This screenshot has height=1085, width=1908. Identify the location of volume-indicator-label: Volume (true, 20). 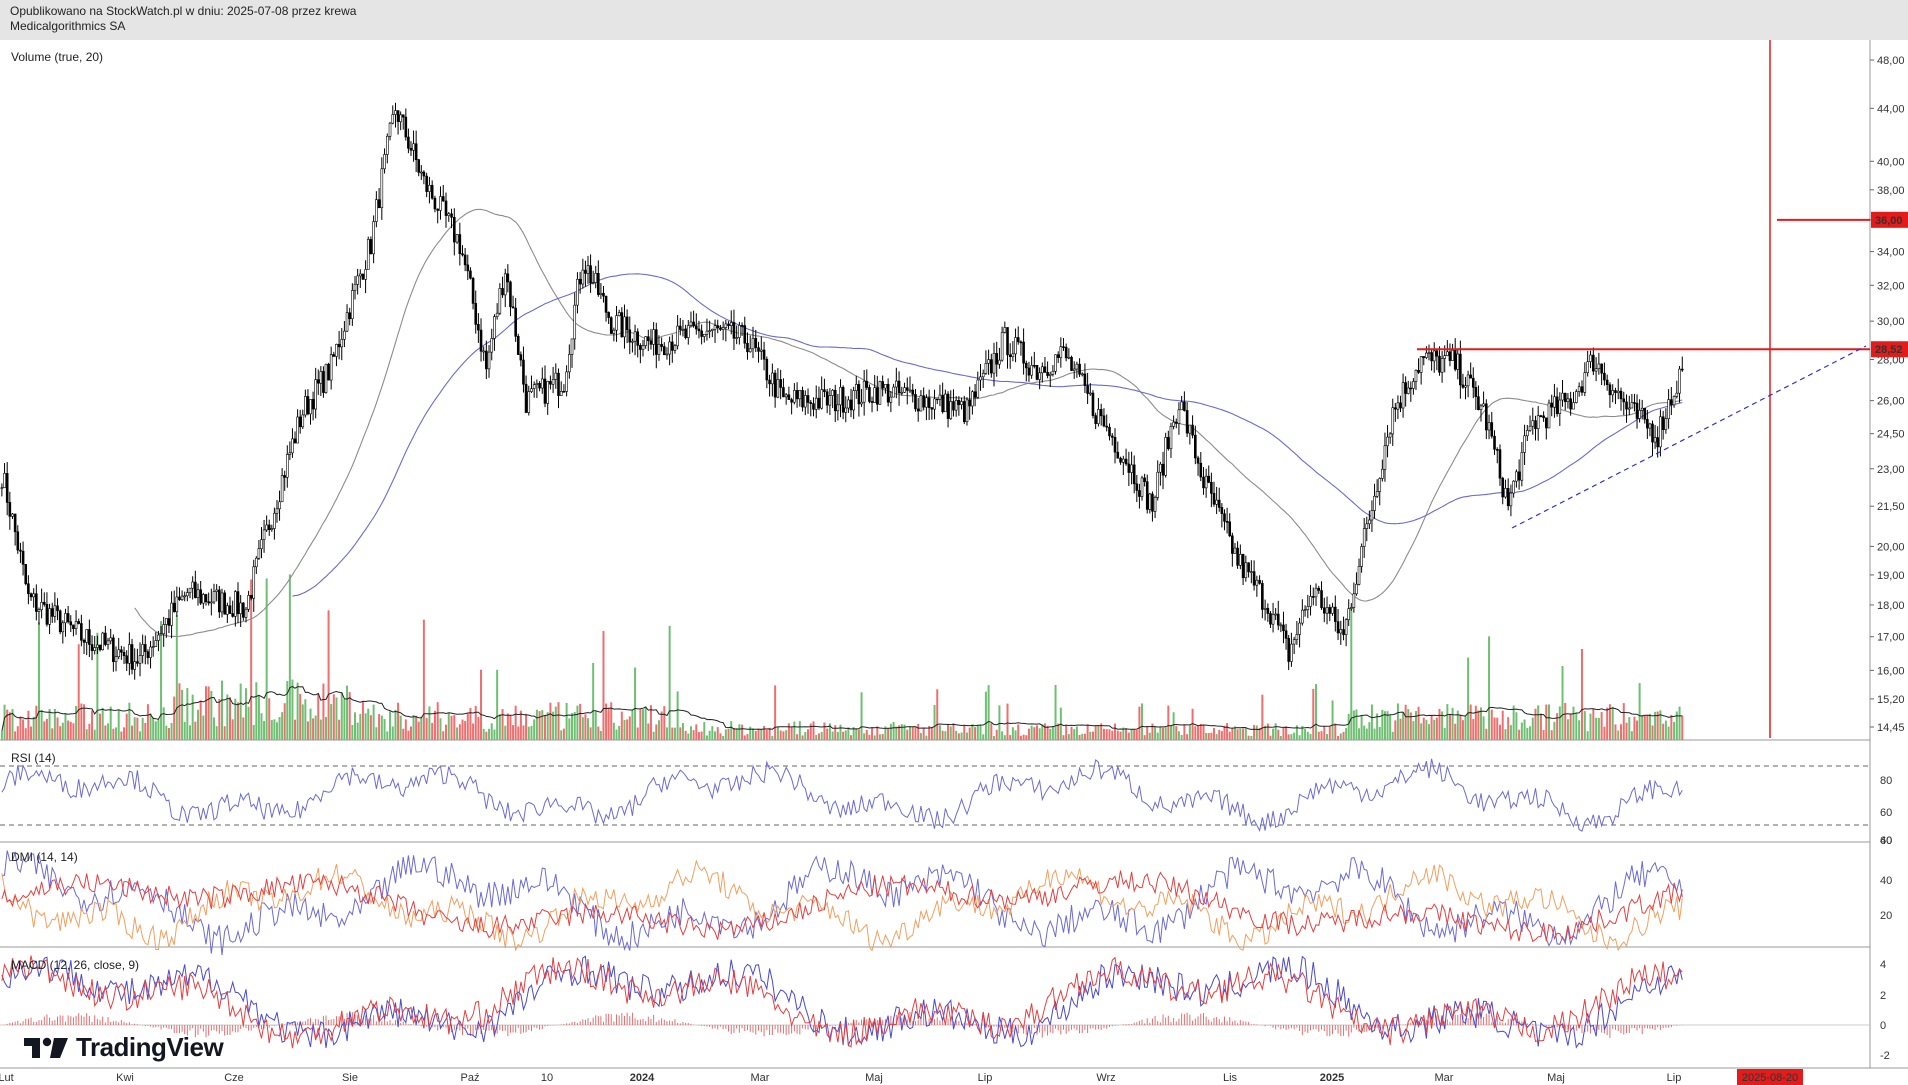
(57, 57).